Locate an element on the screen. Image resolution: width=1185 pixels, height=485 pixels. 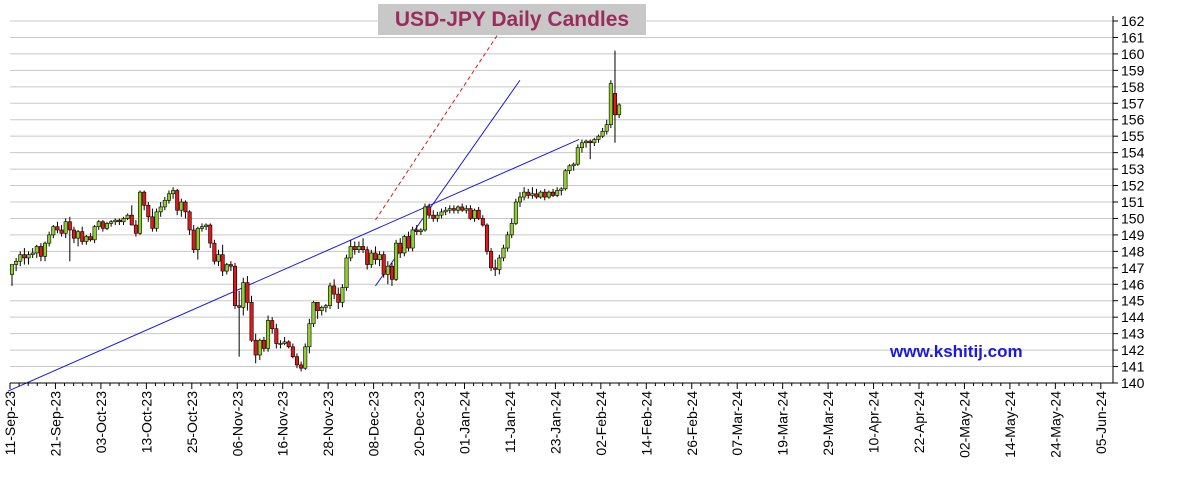
x-tick-label-14: 14-Feb-24 is located at coordinates (646, 423).